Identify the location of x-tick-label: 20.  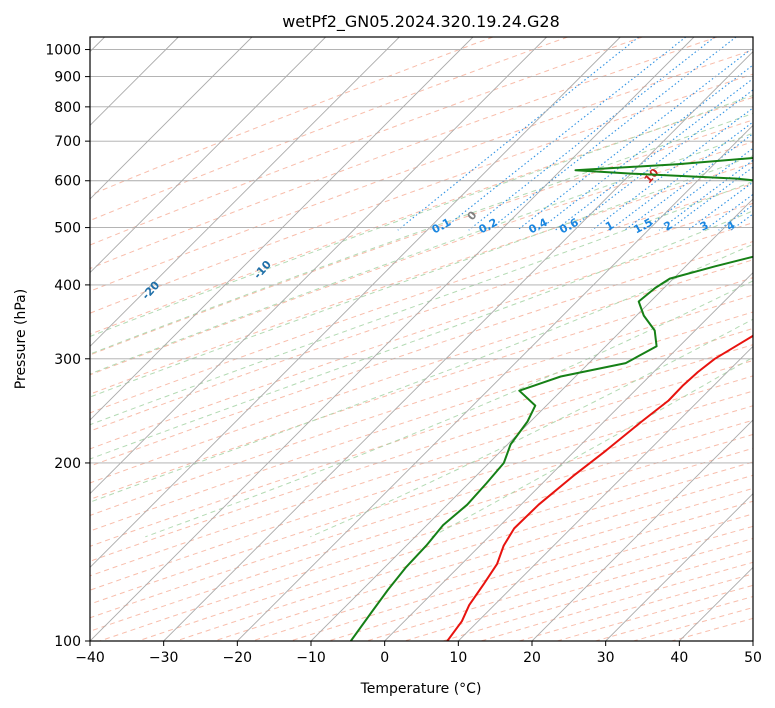
(532, 658).